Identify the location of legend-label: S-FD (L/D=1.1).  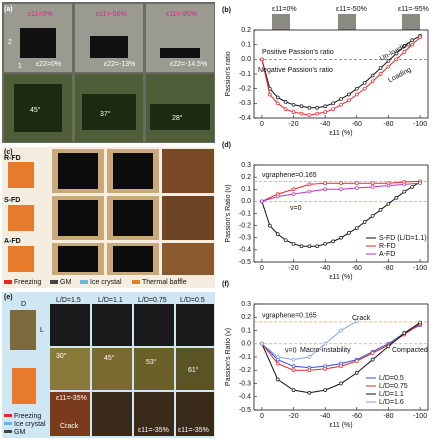
(403, 238).